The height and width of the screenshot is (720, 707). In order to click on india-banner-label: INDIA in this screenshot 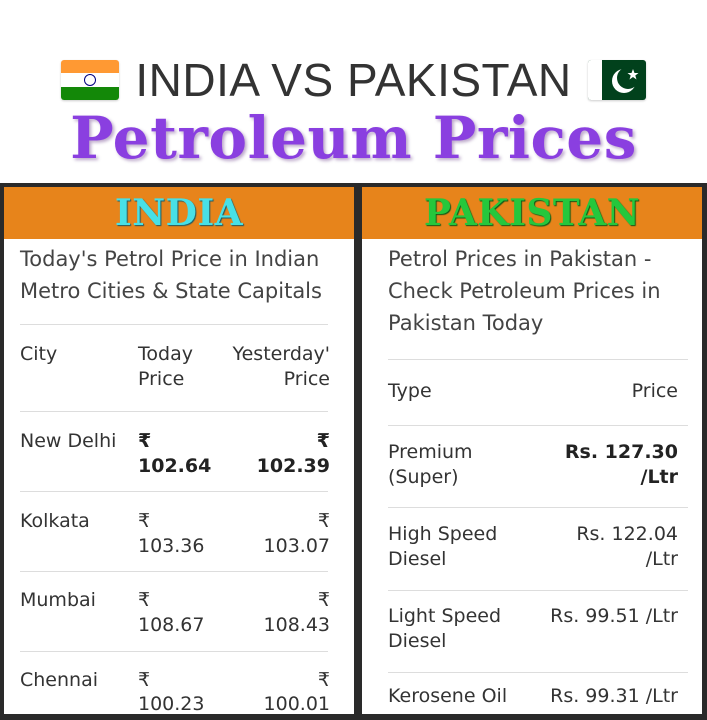, I will do `click(179, 213)`.